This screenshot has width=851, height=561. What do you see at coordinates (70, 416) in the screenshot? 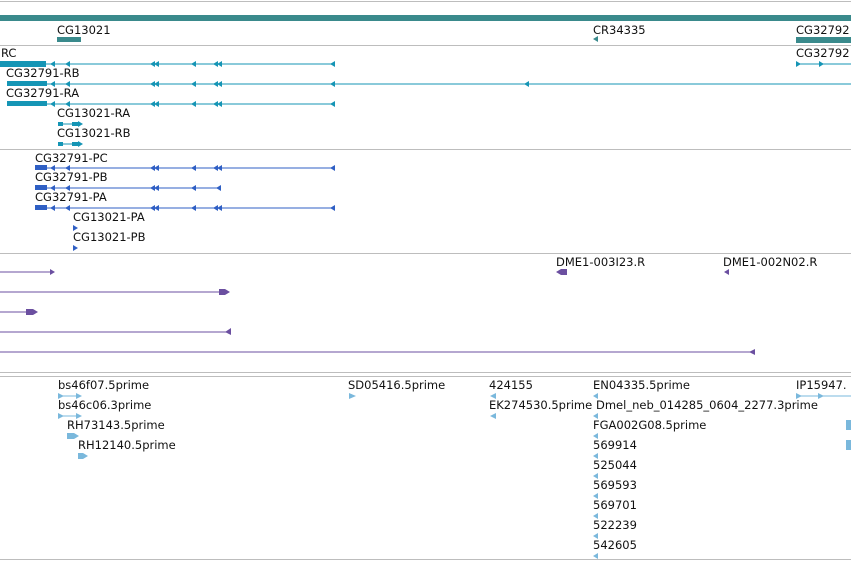
I see `est-bs46c06` at bounding box center [70, 416].